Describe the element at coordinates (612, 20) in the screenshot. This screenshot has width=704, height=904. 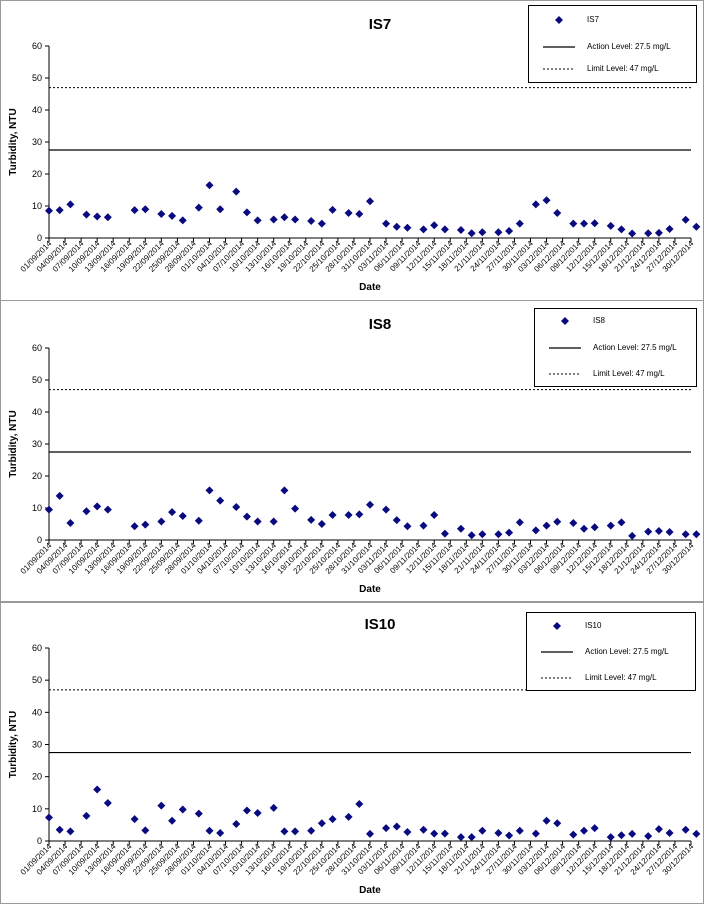
I see `legend-entry-series: IS7` at that location.